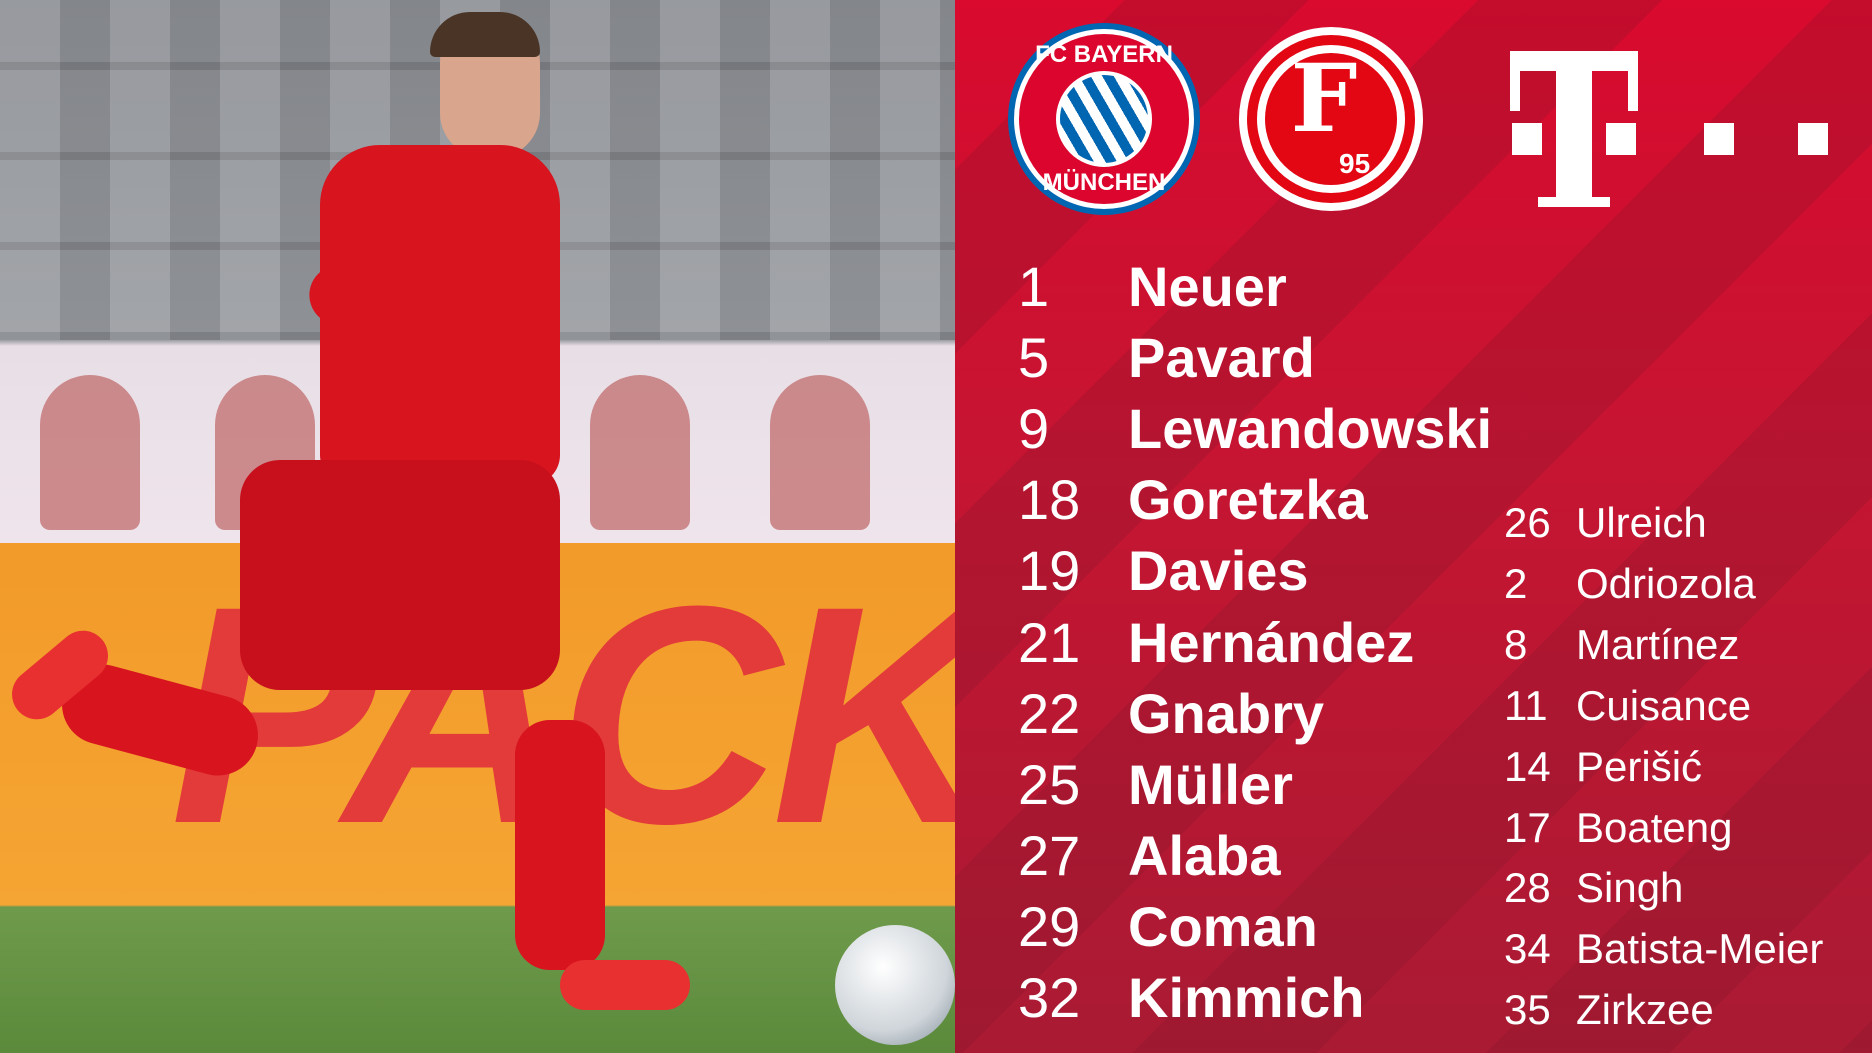 The height and width of the screenshot is (1053, 1872). I want to click on bayern-logo: FC BAYERN MÜNCHEN, so click(1104, 119).